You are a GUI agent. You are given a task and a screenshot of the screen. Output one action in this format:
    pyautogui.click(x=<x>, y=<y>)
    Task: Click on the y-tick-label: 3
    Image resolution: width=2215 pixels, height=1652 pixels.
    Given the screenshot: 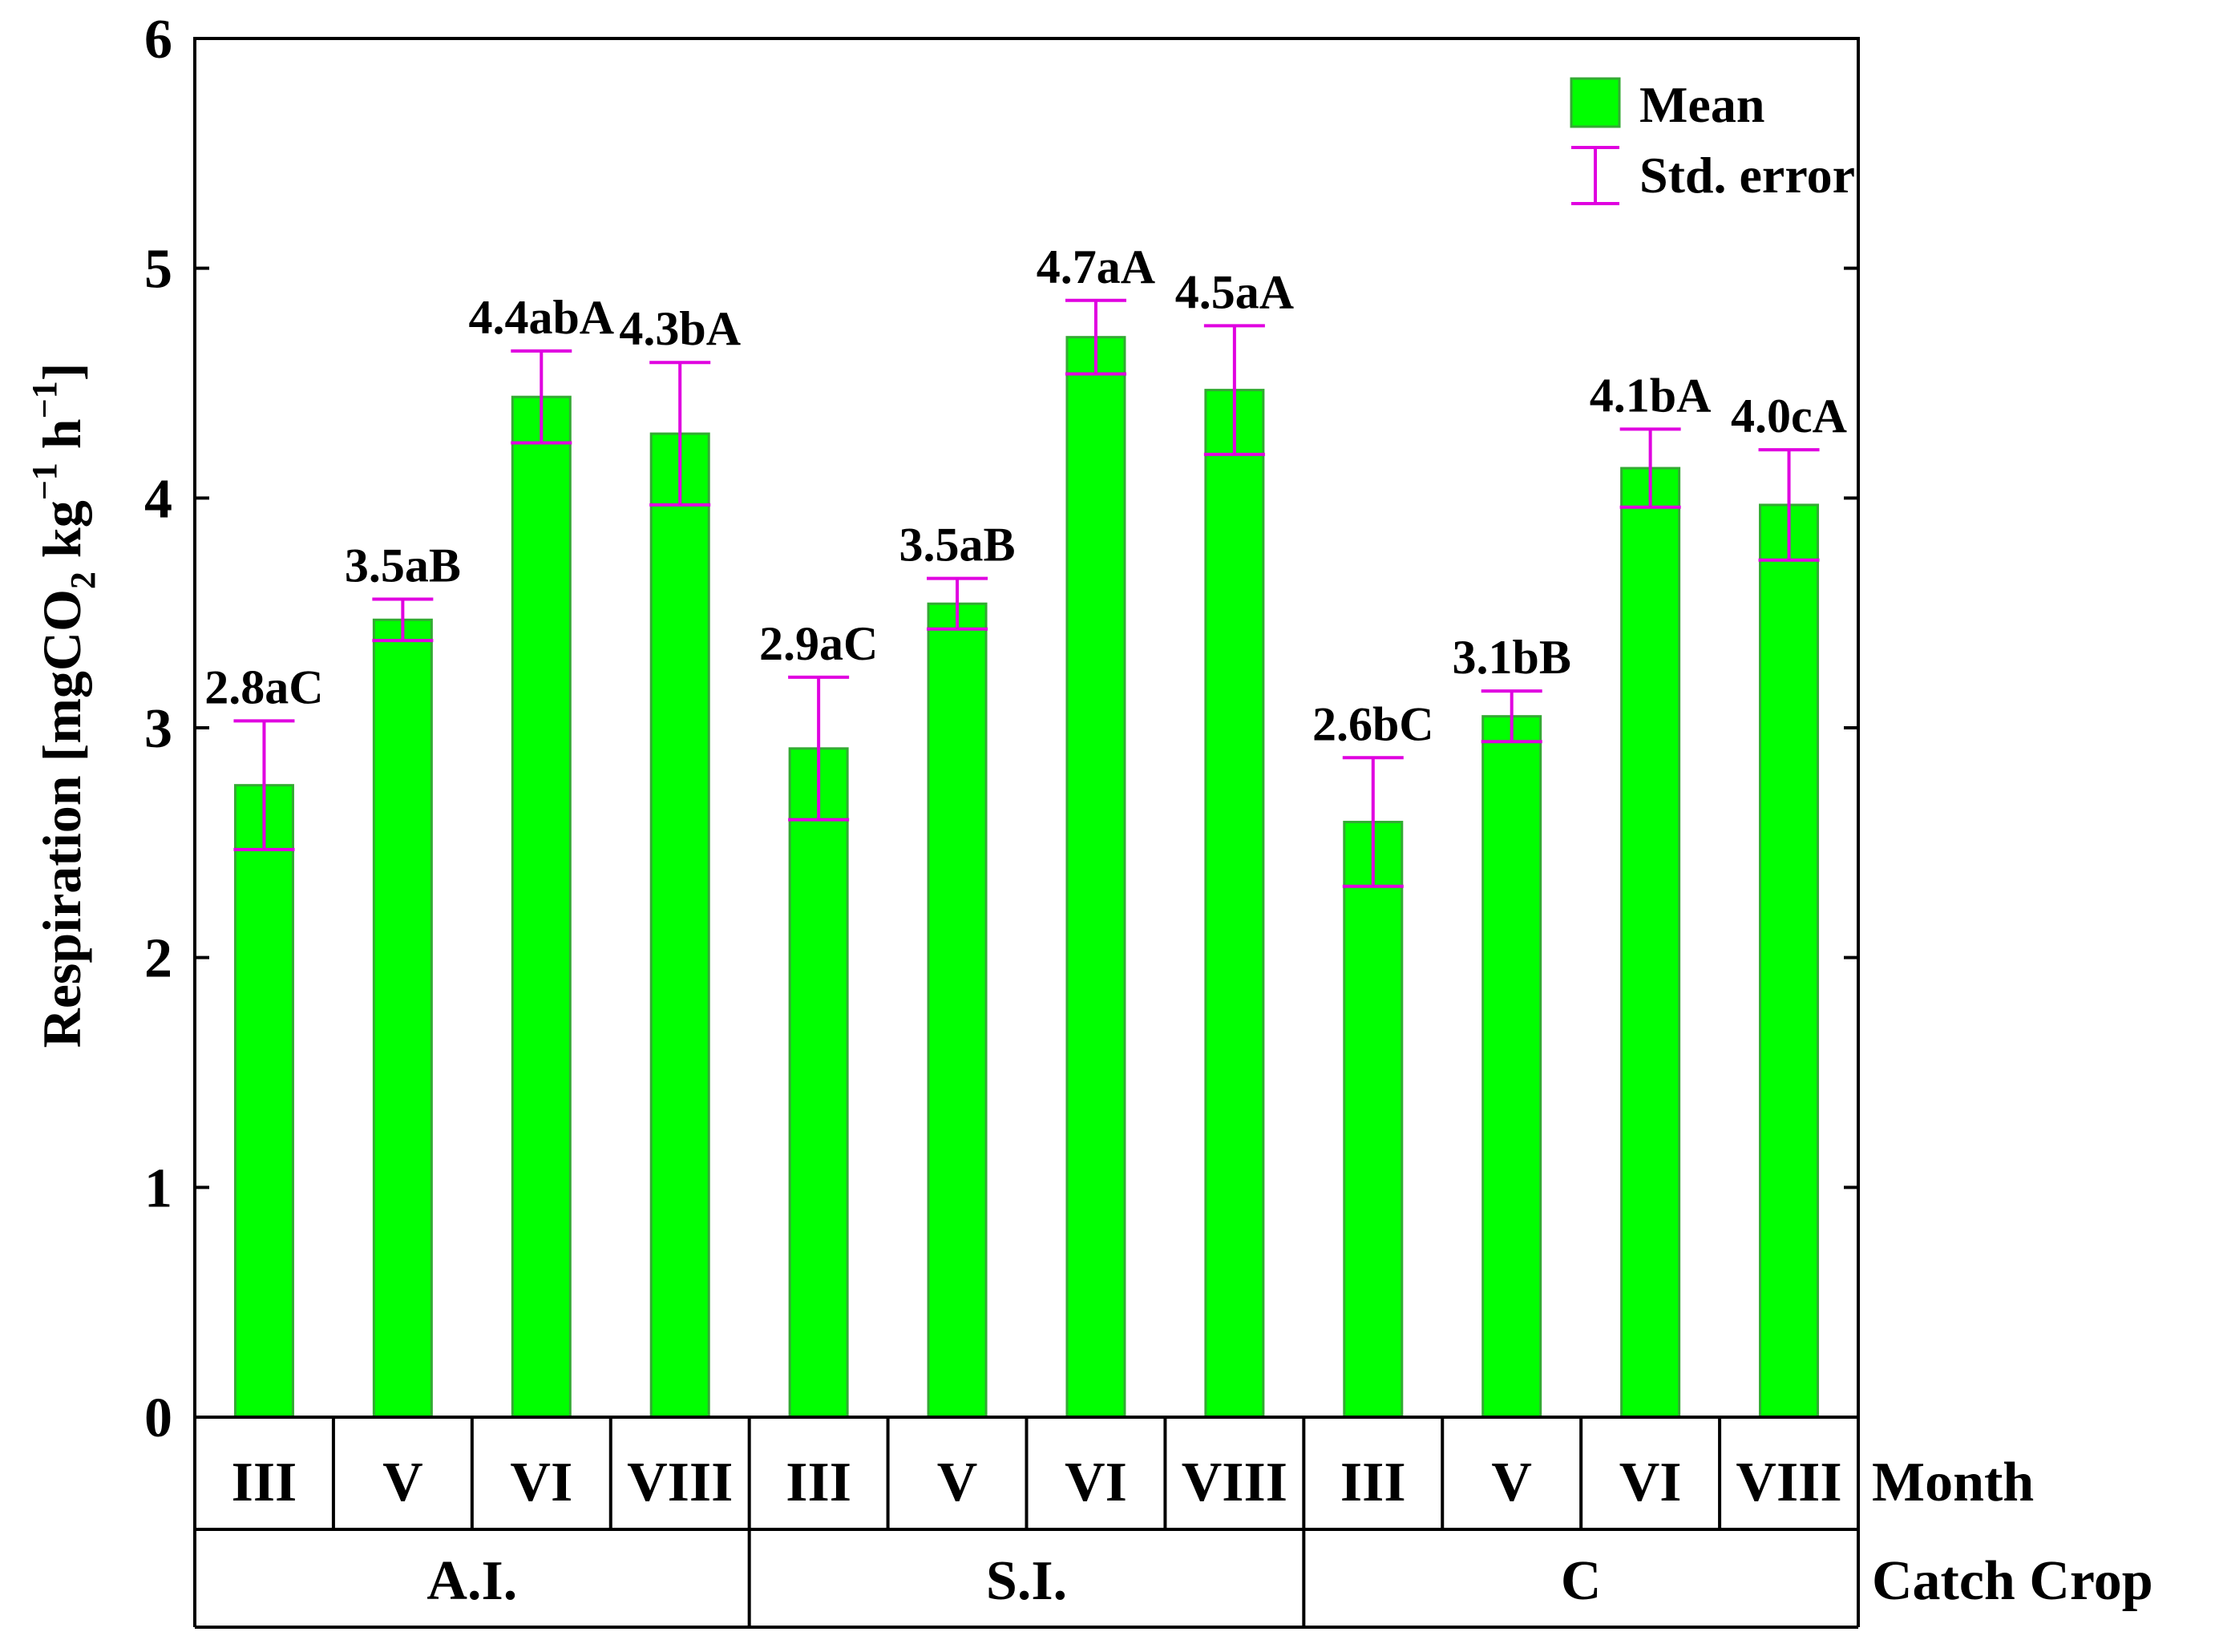 What is the action you would take?
    pyautogui.click(x=158, y=729)
    